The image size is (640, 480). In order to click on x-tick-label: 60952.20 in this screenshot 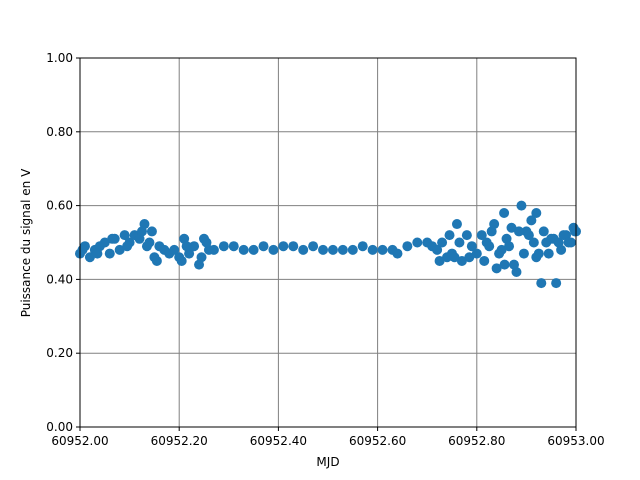, I will do `click(179, 441)`.